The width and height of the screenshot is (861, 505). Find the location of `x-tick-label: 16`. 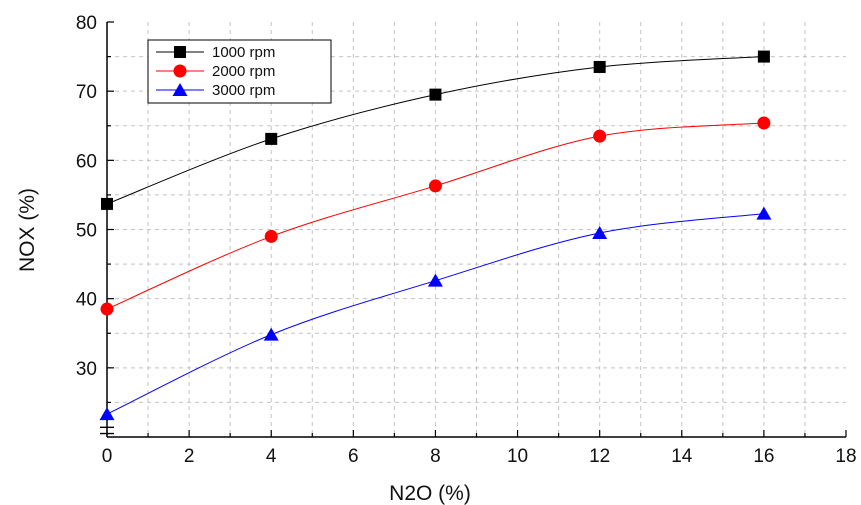

x-tick-label: 16 is located at coordinates (763, 456).